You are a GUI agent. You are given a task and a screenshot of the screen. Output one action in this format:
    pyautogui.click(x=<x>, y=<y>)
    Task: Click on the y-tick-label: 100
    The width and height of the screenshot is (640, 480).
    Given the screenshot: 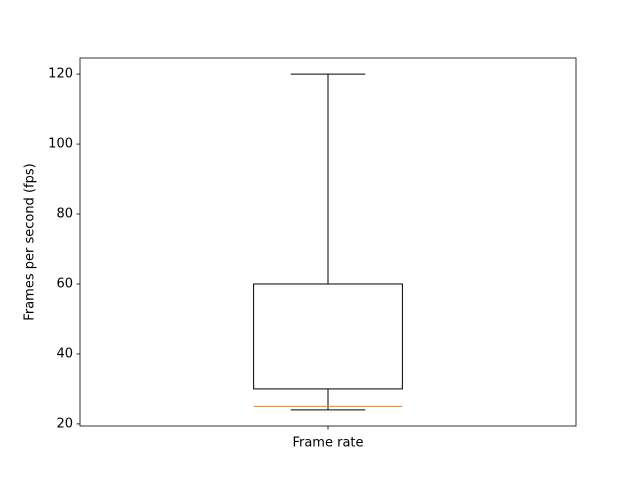 What is the action you would take?
    pyautogui.click(x=60, y=144)
    